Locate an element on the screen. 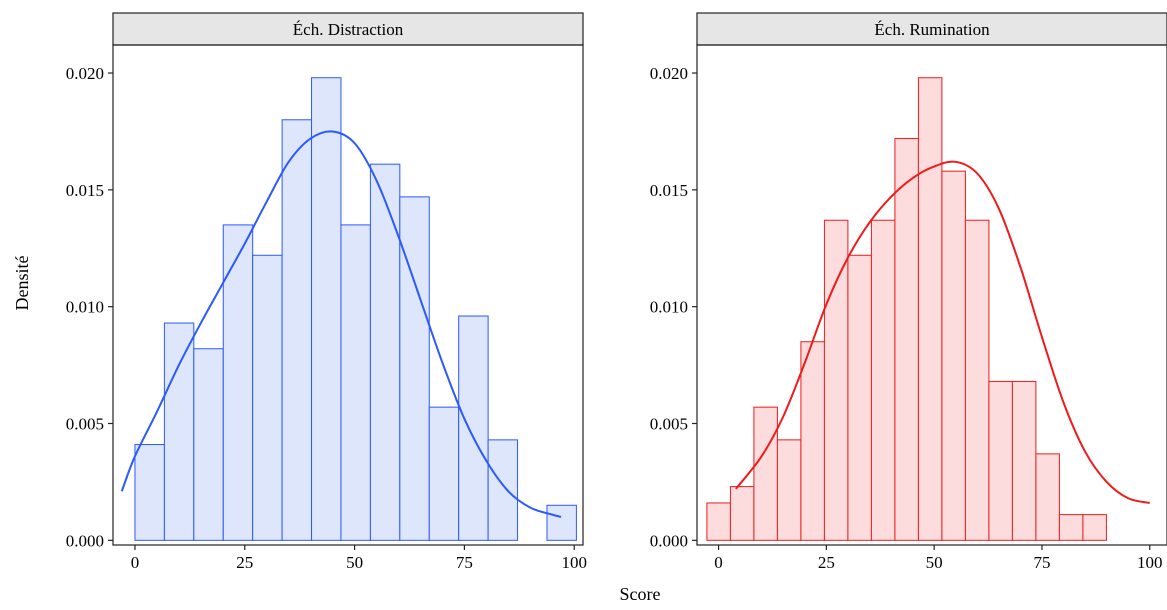 The image size is (1167, 610). panel-title: Éch. Rumination is located at coordinates (932, 29).